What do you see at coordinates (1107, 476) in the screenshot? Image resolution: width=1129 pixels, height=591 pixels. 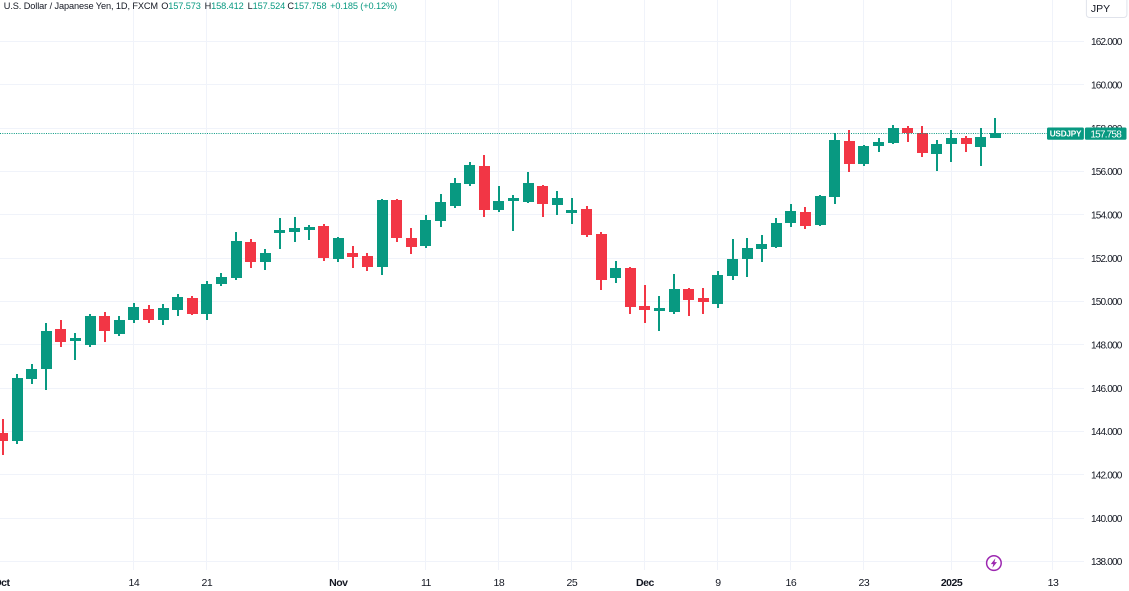 I see `svg-text: 142.000` at bounding box center [1107, 476].